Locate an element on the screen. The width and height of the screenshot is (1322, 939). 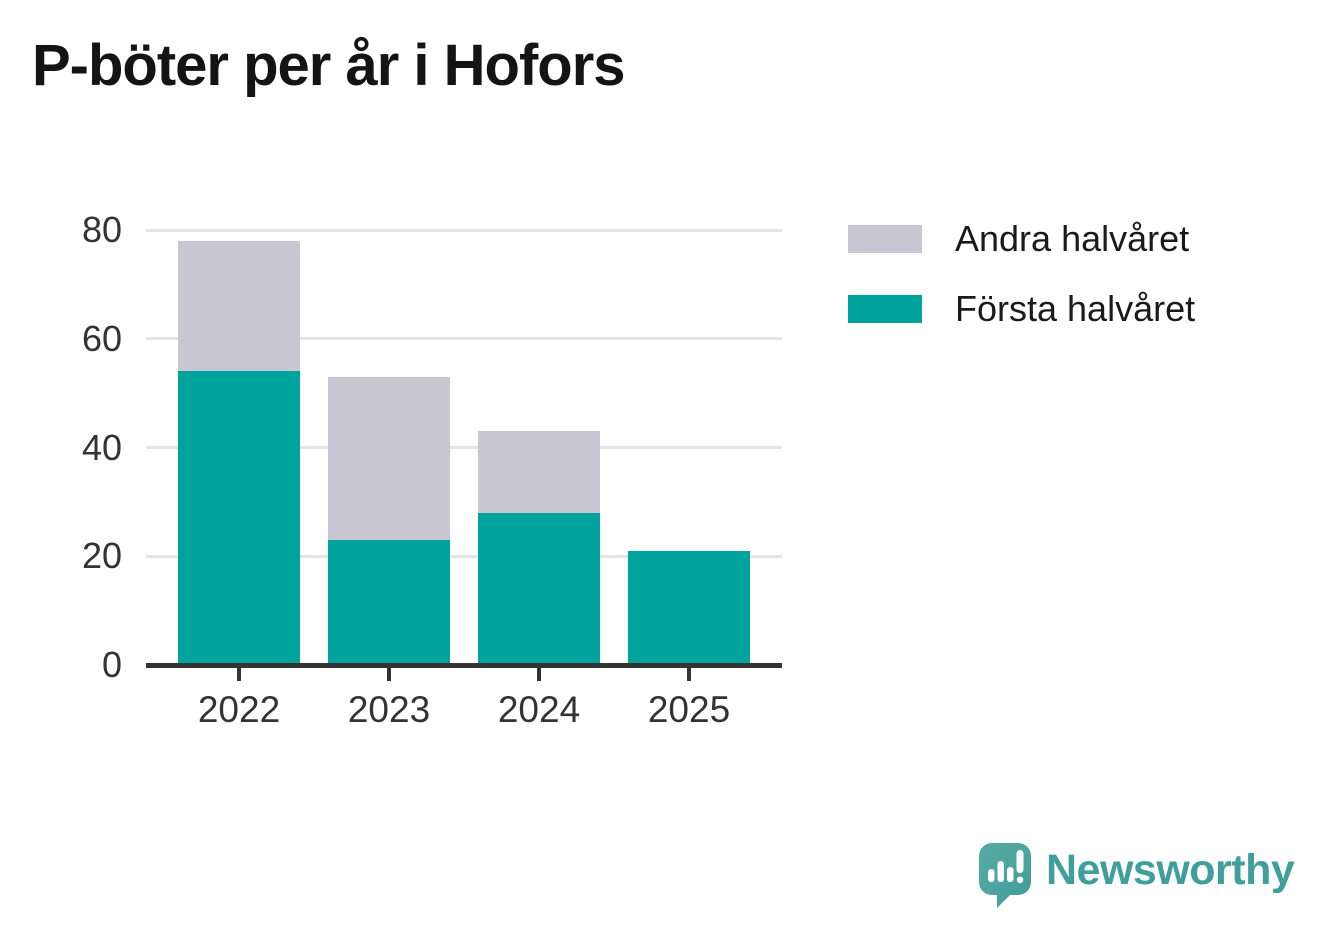
legend-item-andra-halvaret: Andra halvåret is located at coordinates (1021, 239).